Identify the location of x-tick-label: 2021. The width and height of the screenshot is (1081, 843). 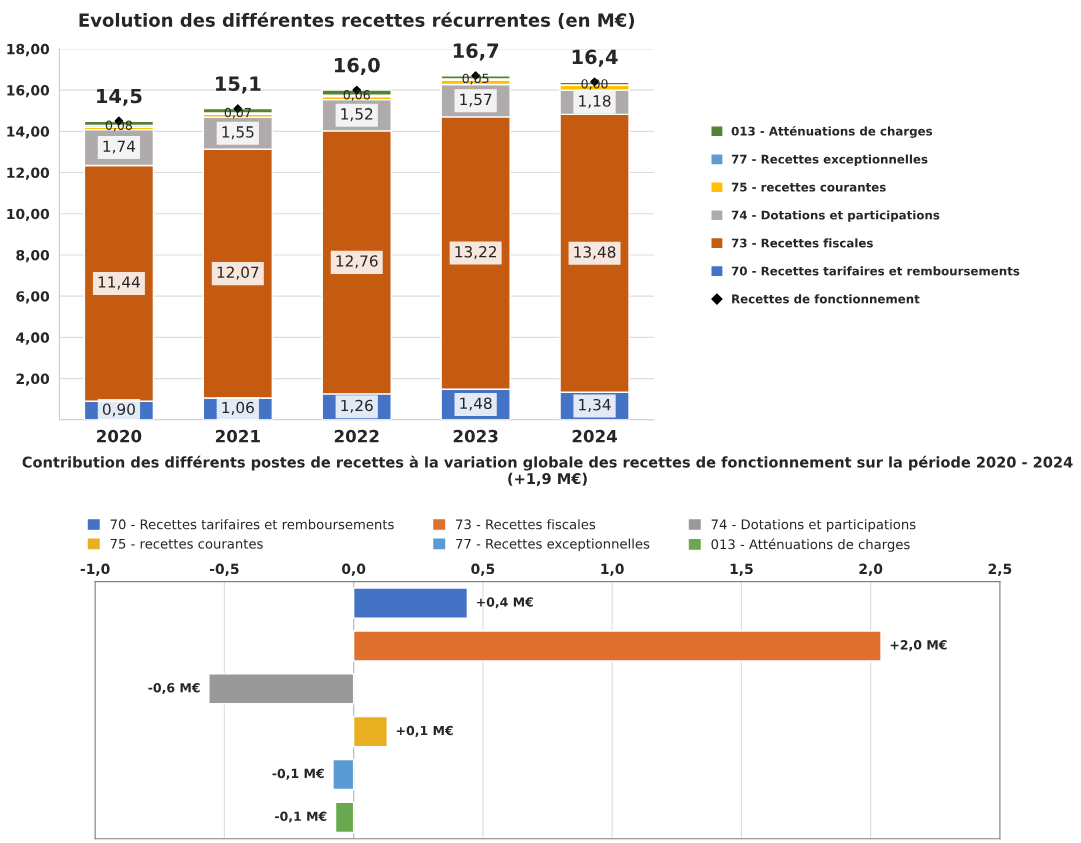
(237, 436).